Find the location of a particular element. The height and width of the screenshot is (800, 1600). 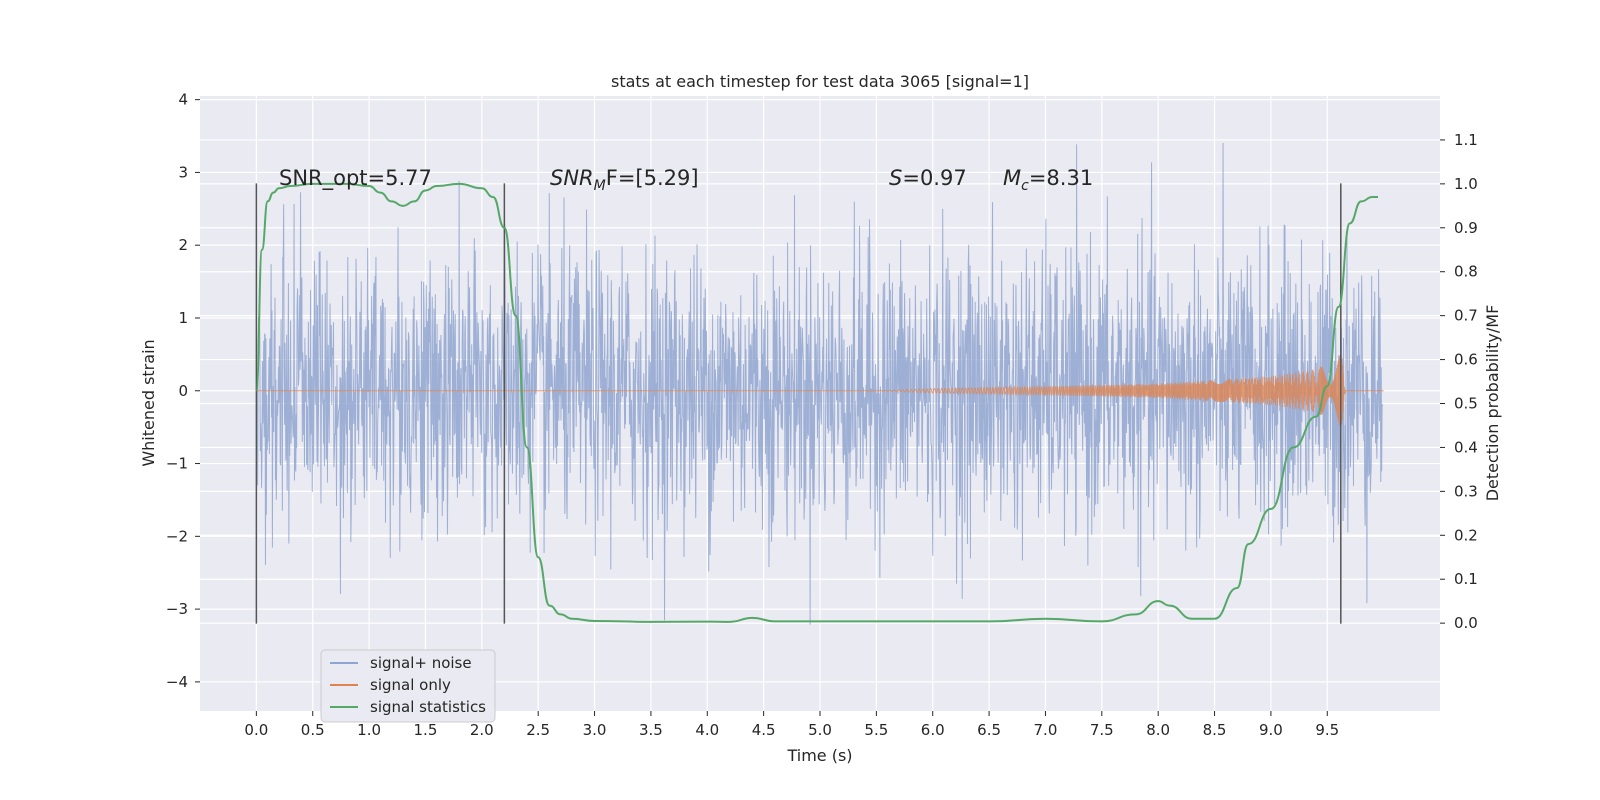

x-tick-label: 1.0 is located at coordinates (369, 730).